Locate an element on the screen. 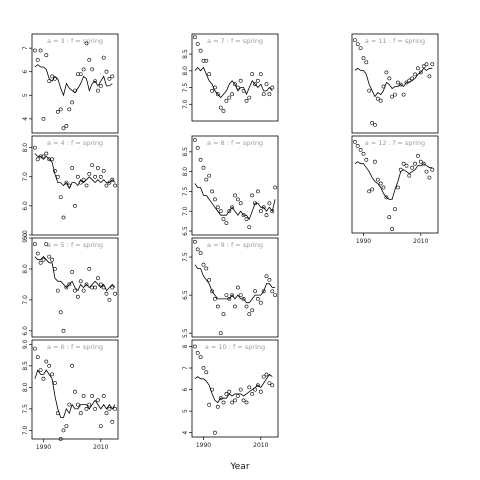 This screenshot has width=480, height=480. panel-9-frame is located at coordinates (395, 83).